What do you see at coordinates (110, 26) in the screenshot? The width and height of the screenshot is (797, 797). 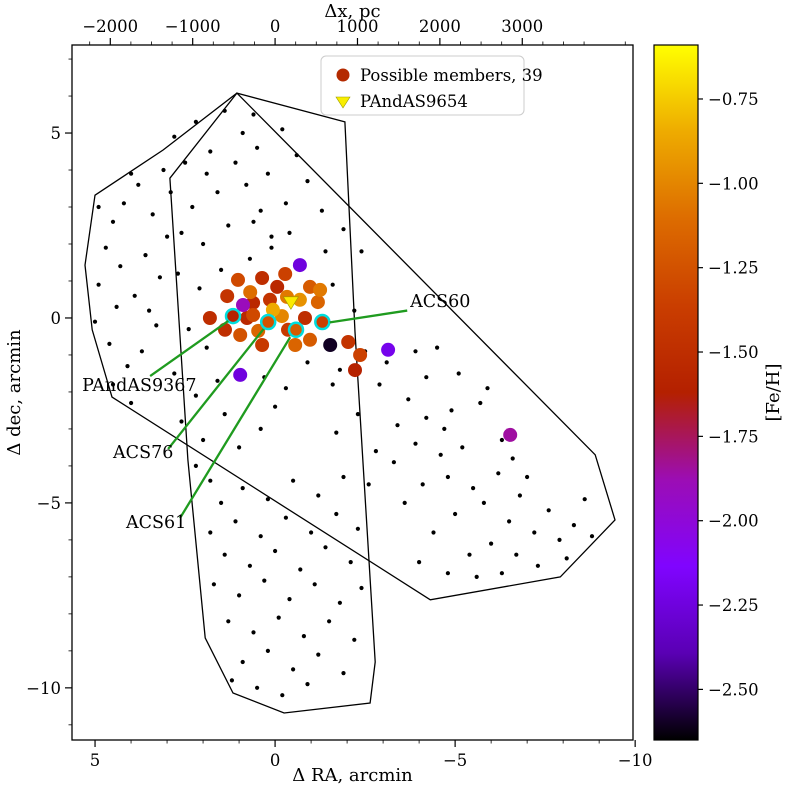 I see `top-tick-label: −2000` at bounding box center [110, 26].